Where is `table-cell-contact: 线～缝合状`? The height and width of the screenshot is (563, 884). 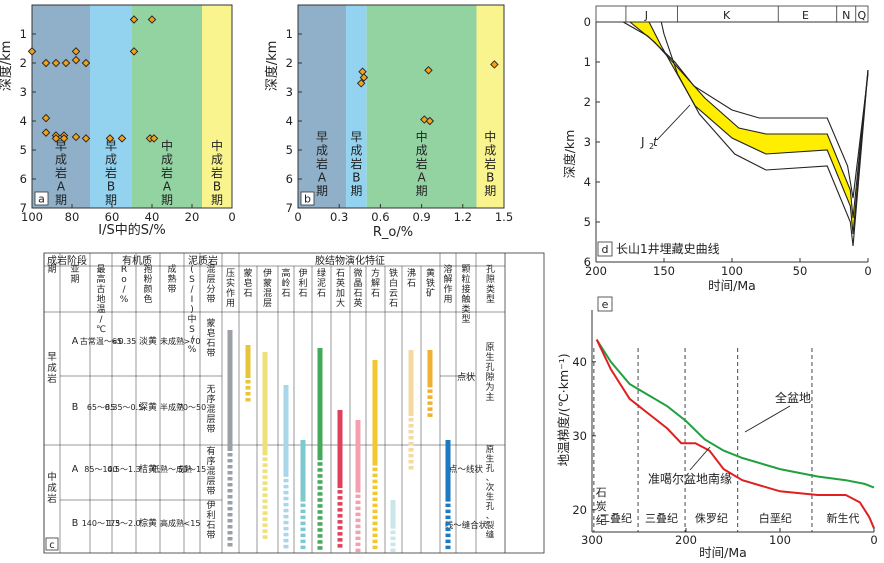
table-cell-contact: 线～缝合状 is located at coordinates (466, 525).